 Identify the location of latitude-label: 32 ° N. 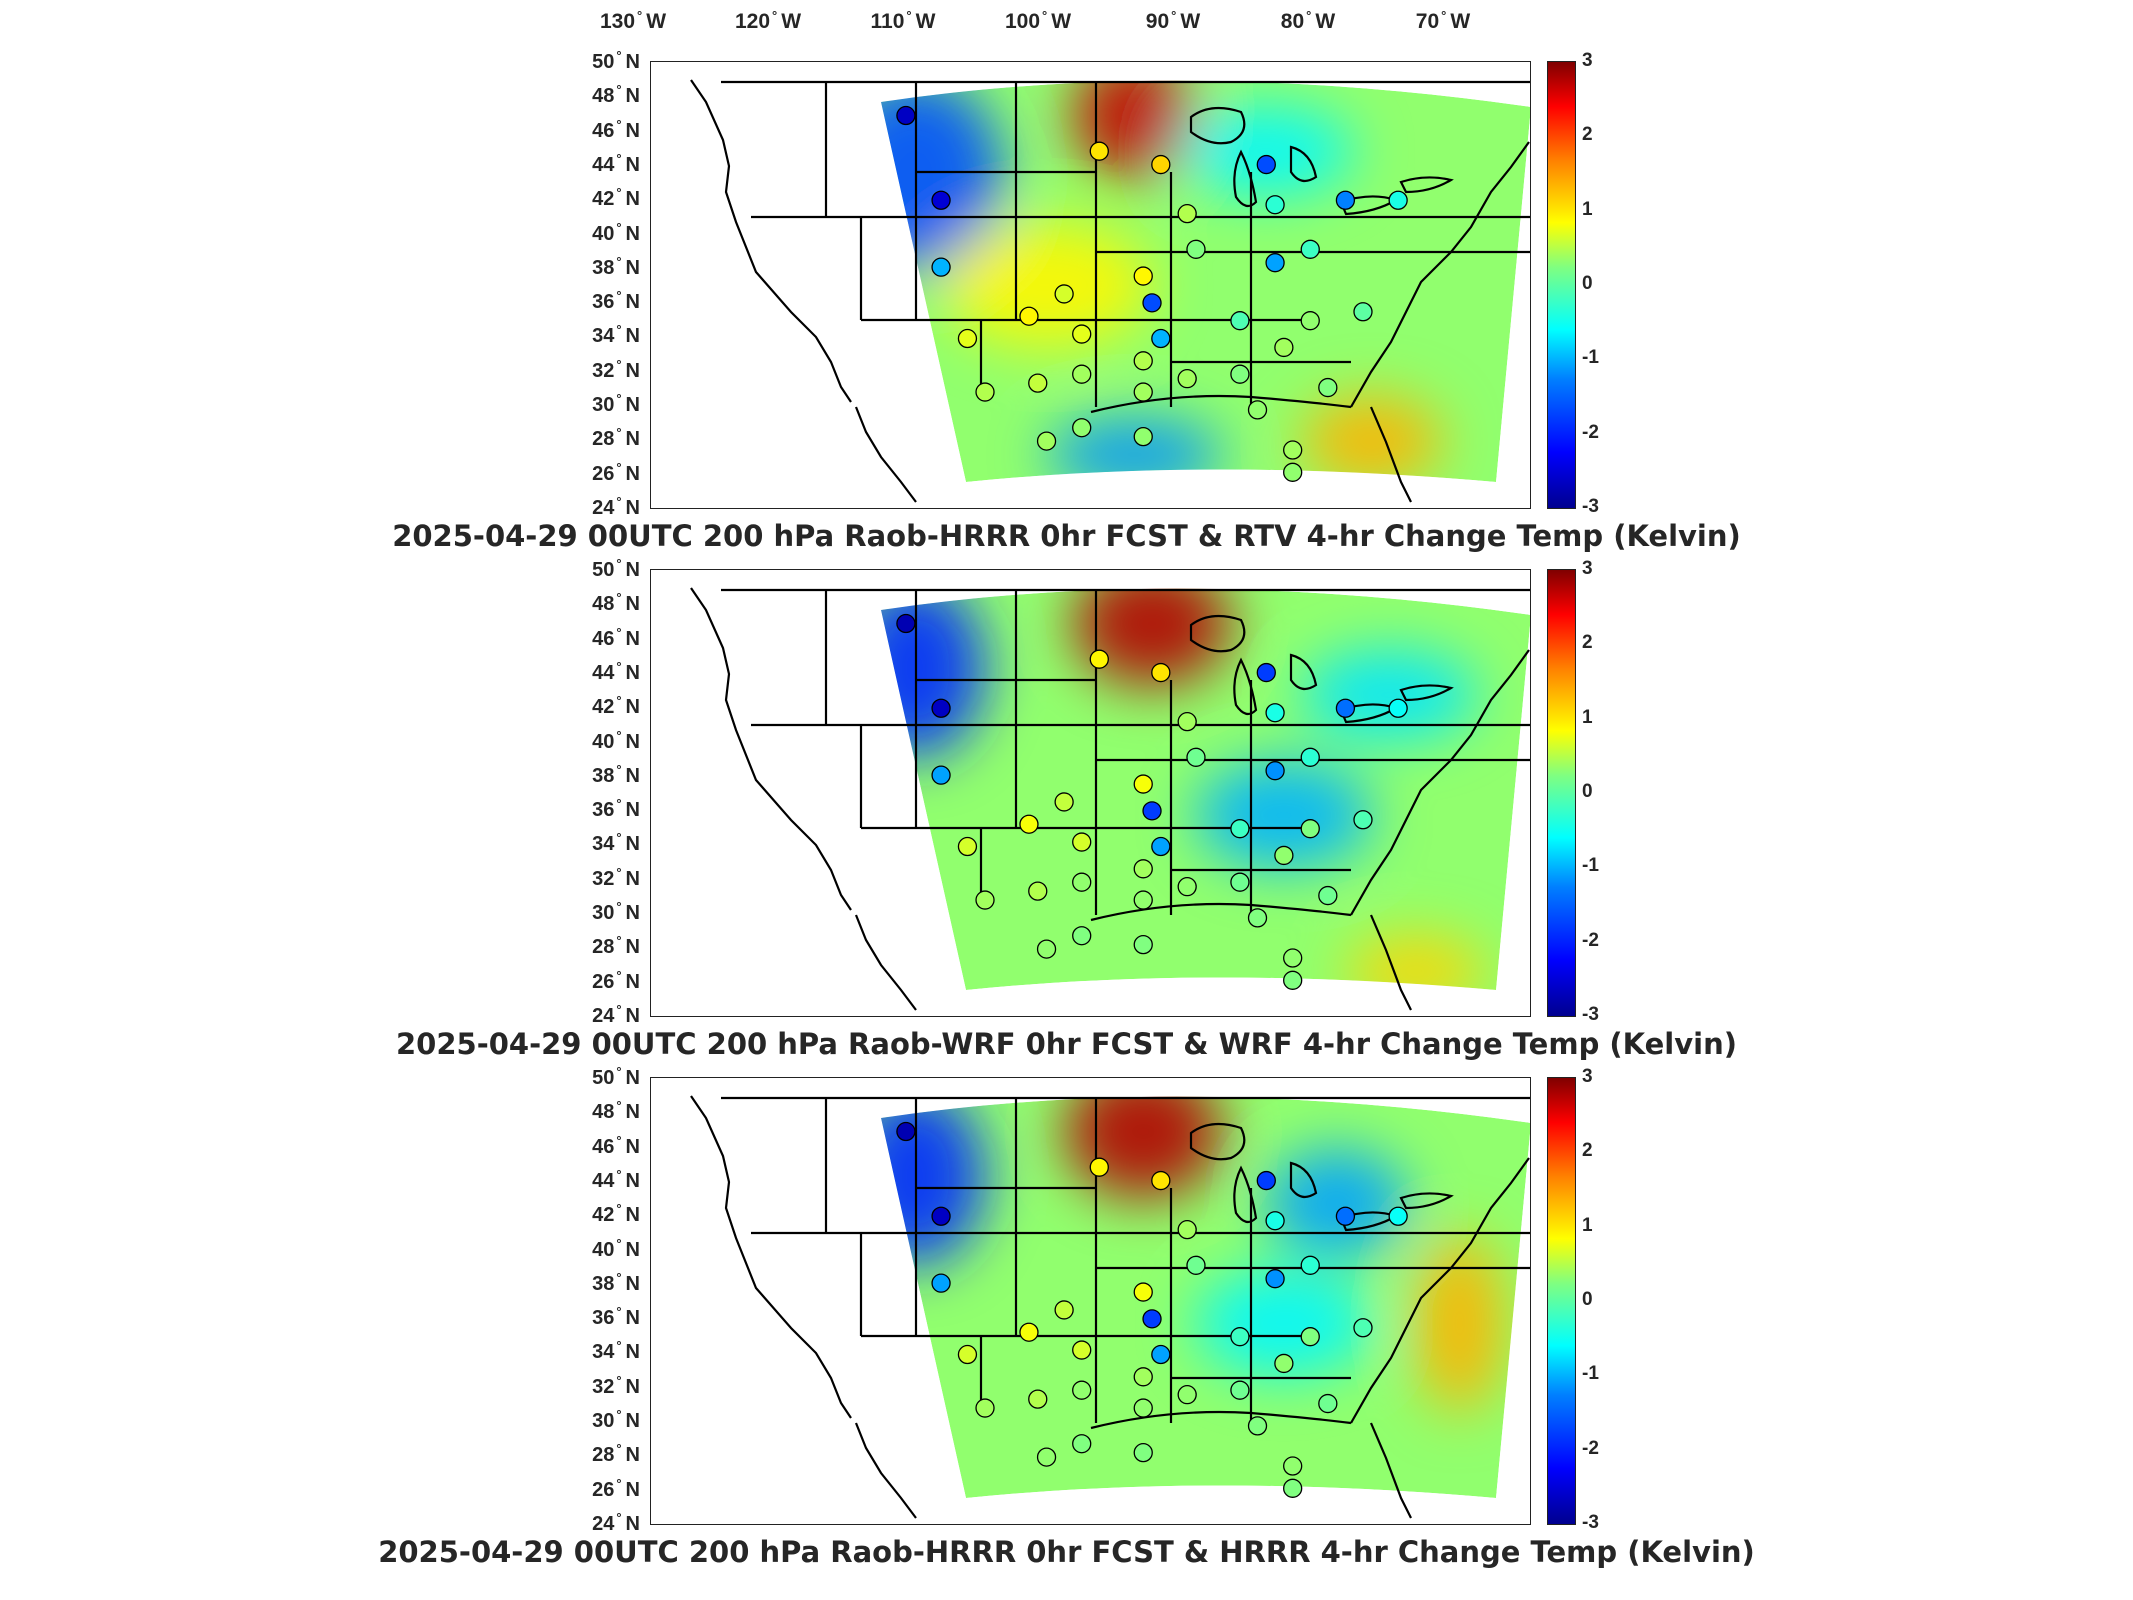
(616, 369).